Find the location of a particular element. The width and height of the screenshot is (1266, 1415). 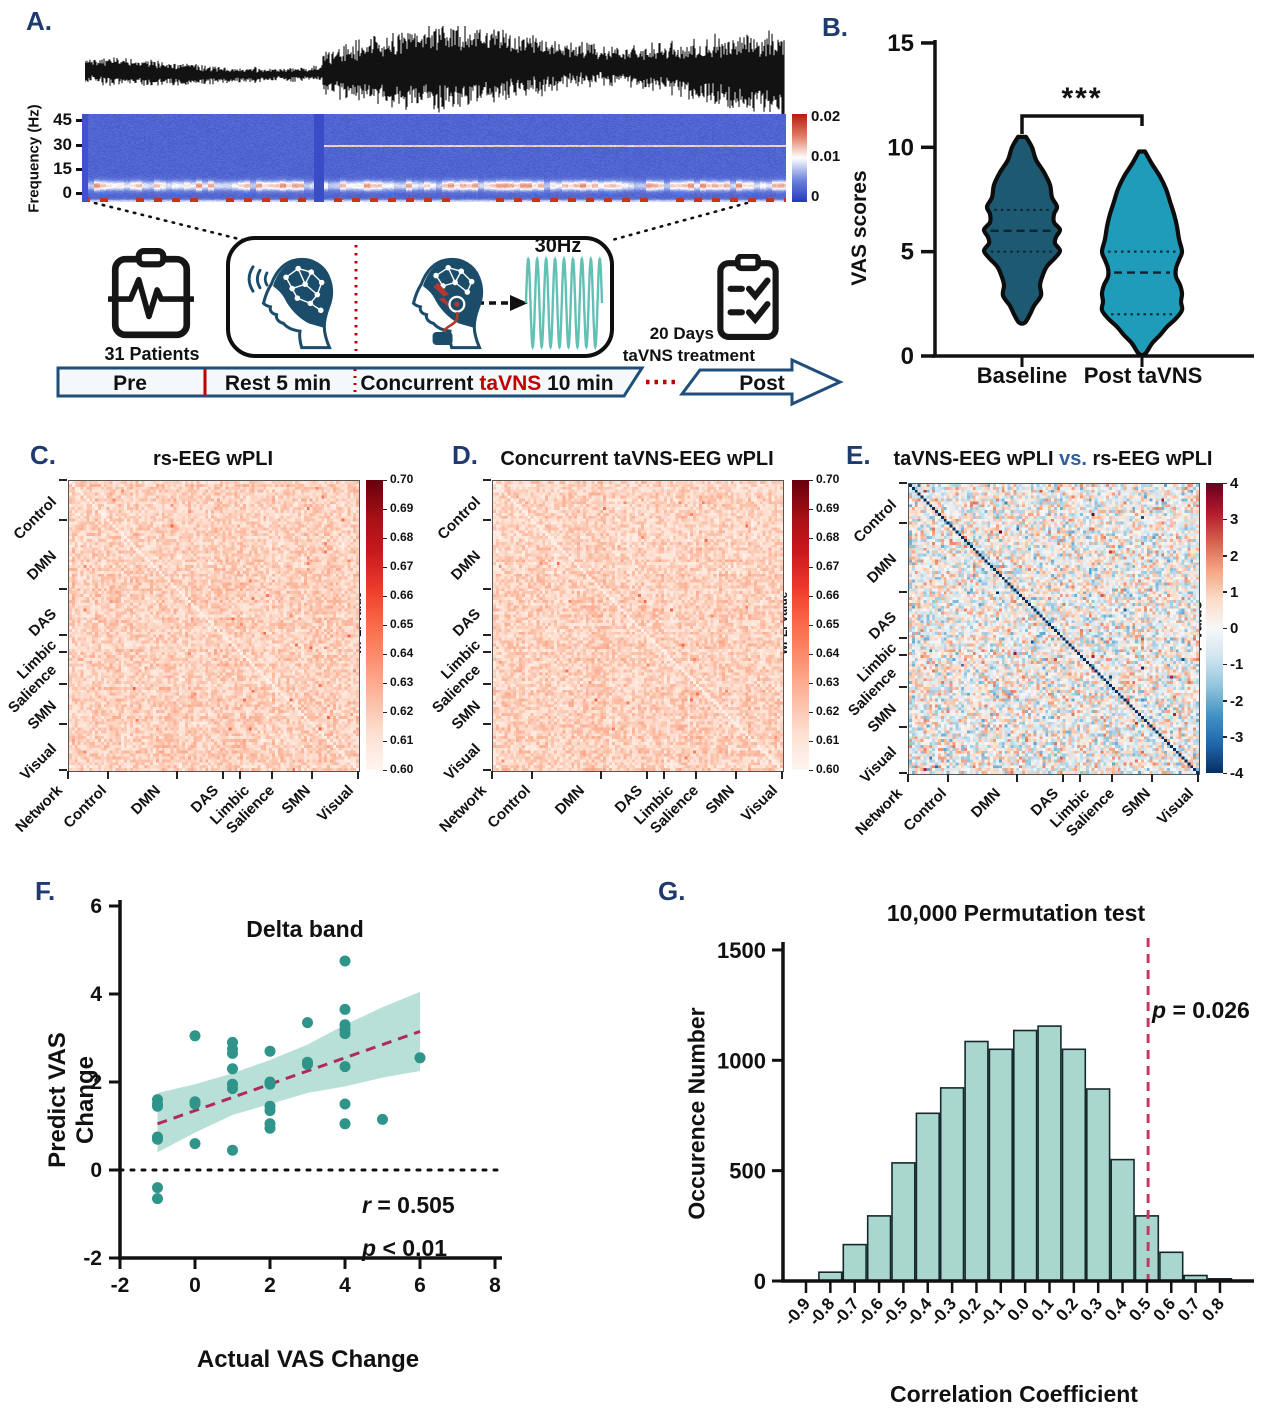

colorbar-tick-label: -4 is located at coordinates (1237, 773).